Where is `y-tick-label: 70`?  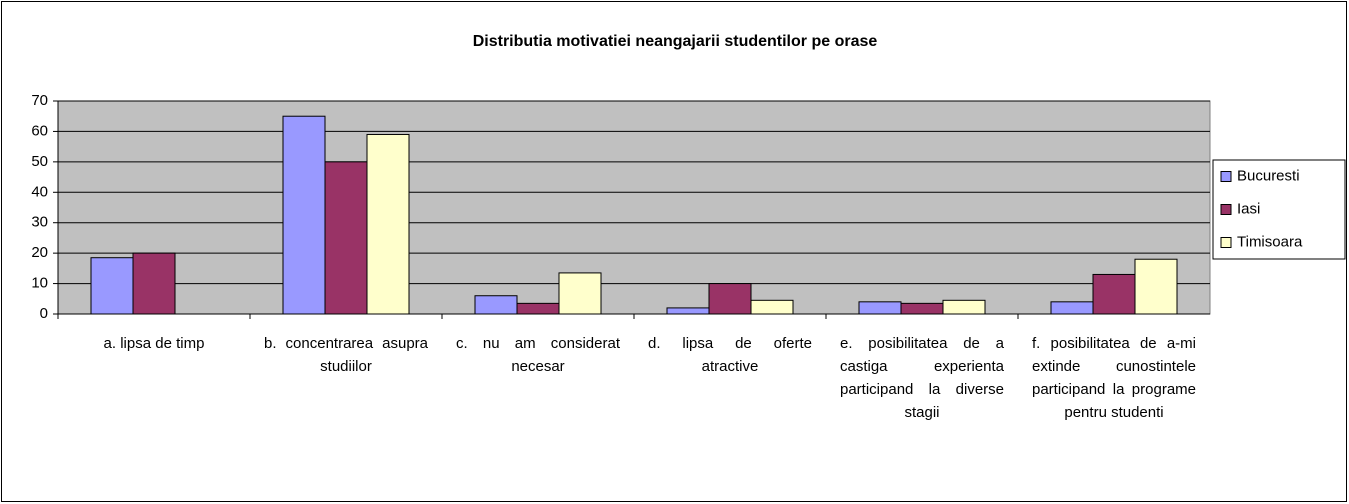
y-tick-label: 70 is located at coordinates (39, 100).